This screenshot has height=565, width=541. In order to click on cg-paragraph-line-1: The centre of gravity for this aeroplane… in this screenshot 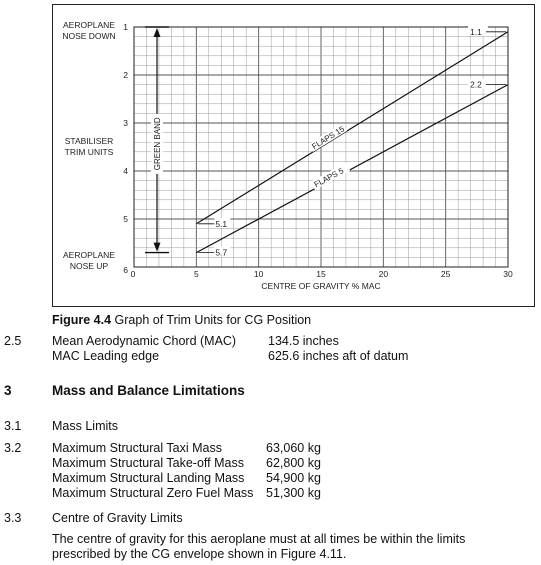, I will do `click(259, 539)`.